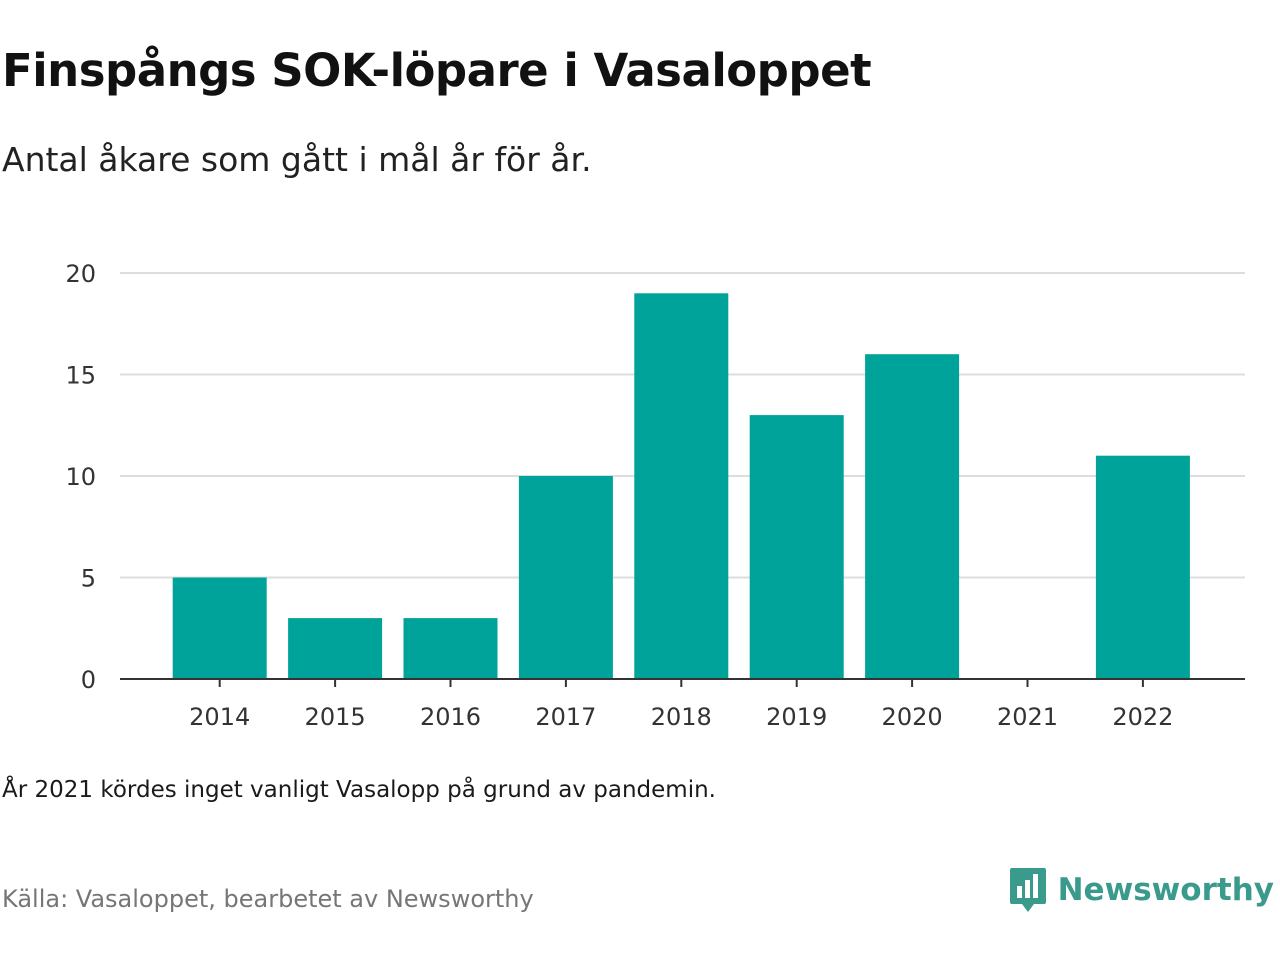  What do you see at coordinates (88, 579) in the screenshot?
I see `y-tick-label: 5` at bounding box center [88, 579].